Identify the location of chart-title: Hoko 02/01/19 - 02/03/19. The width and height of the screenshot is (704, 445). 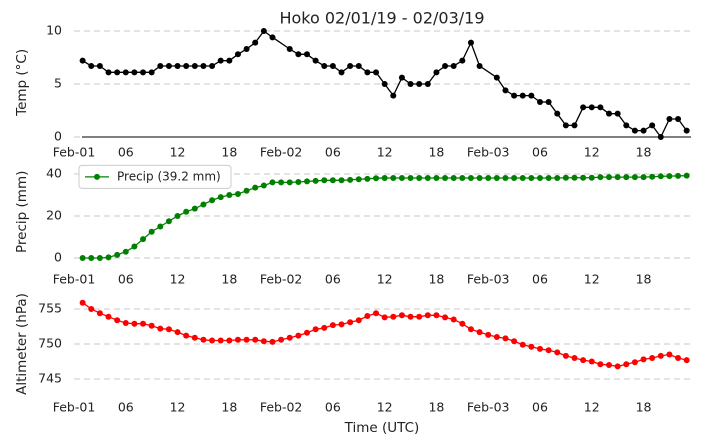
(381, 18).